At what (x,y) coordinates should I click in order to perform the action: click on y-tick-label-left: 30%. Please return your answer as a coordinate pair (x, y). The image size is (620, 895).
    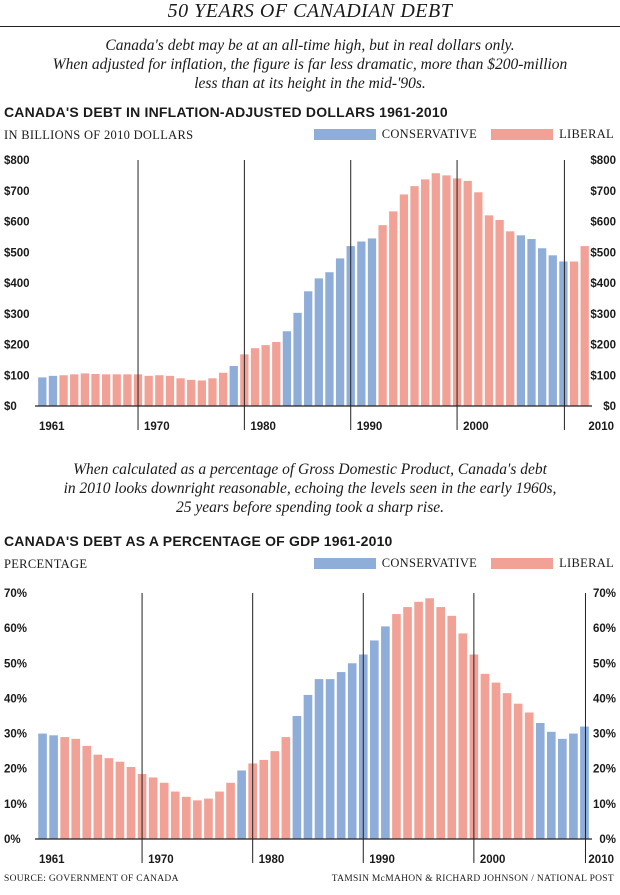
    Looking at the image, I should click on (15, 735).